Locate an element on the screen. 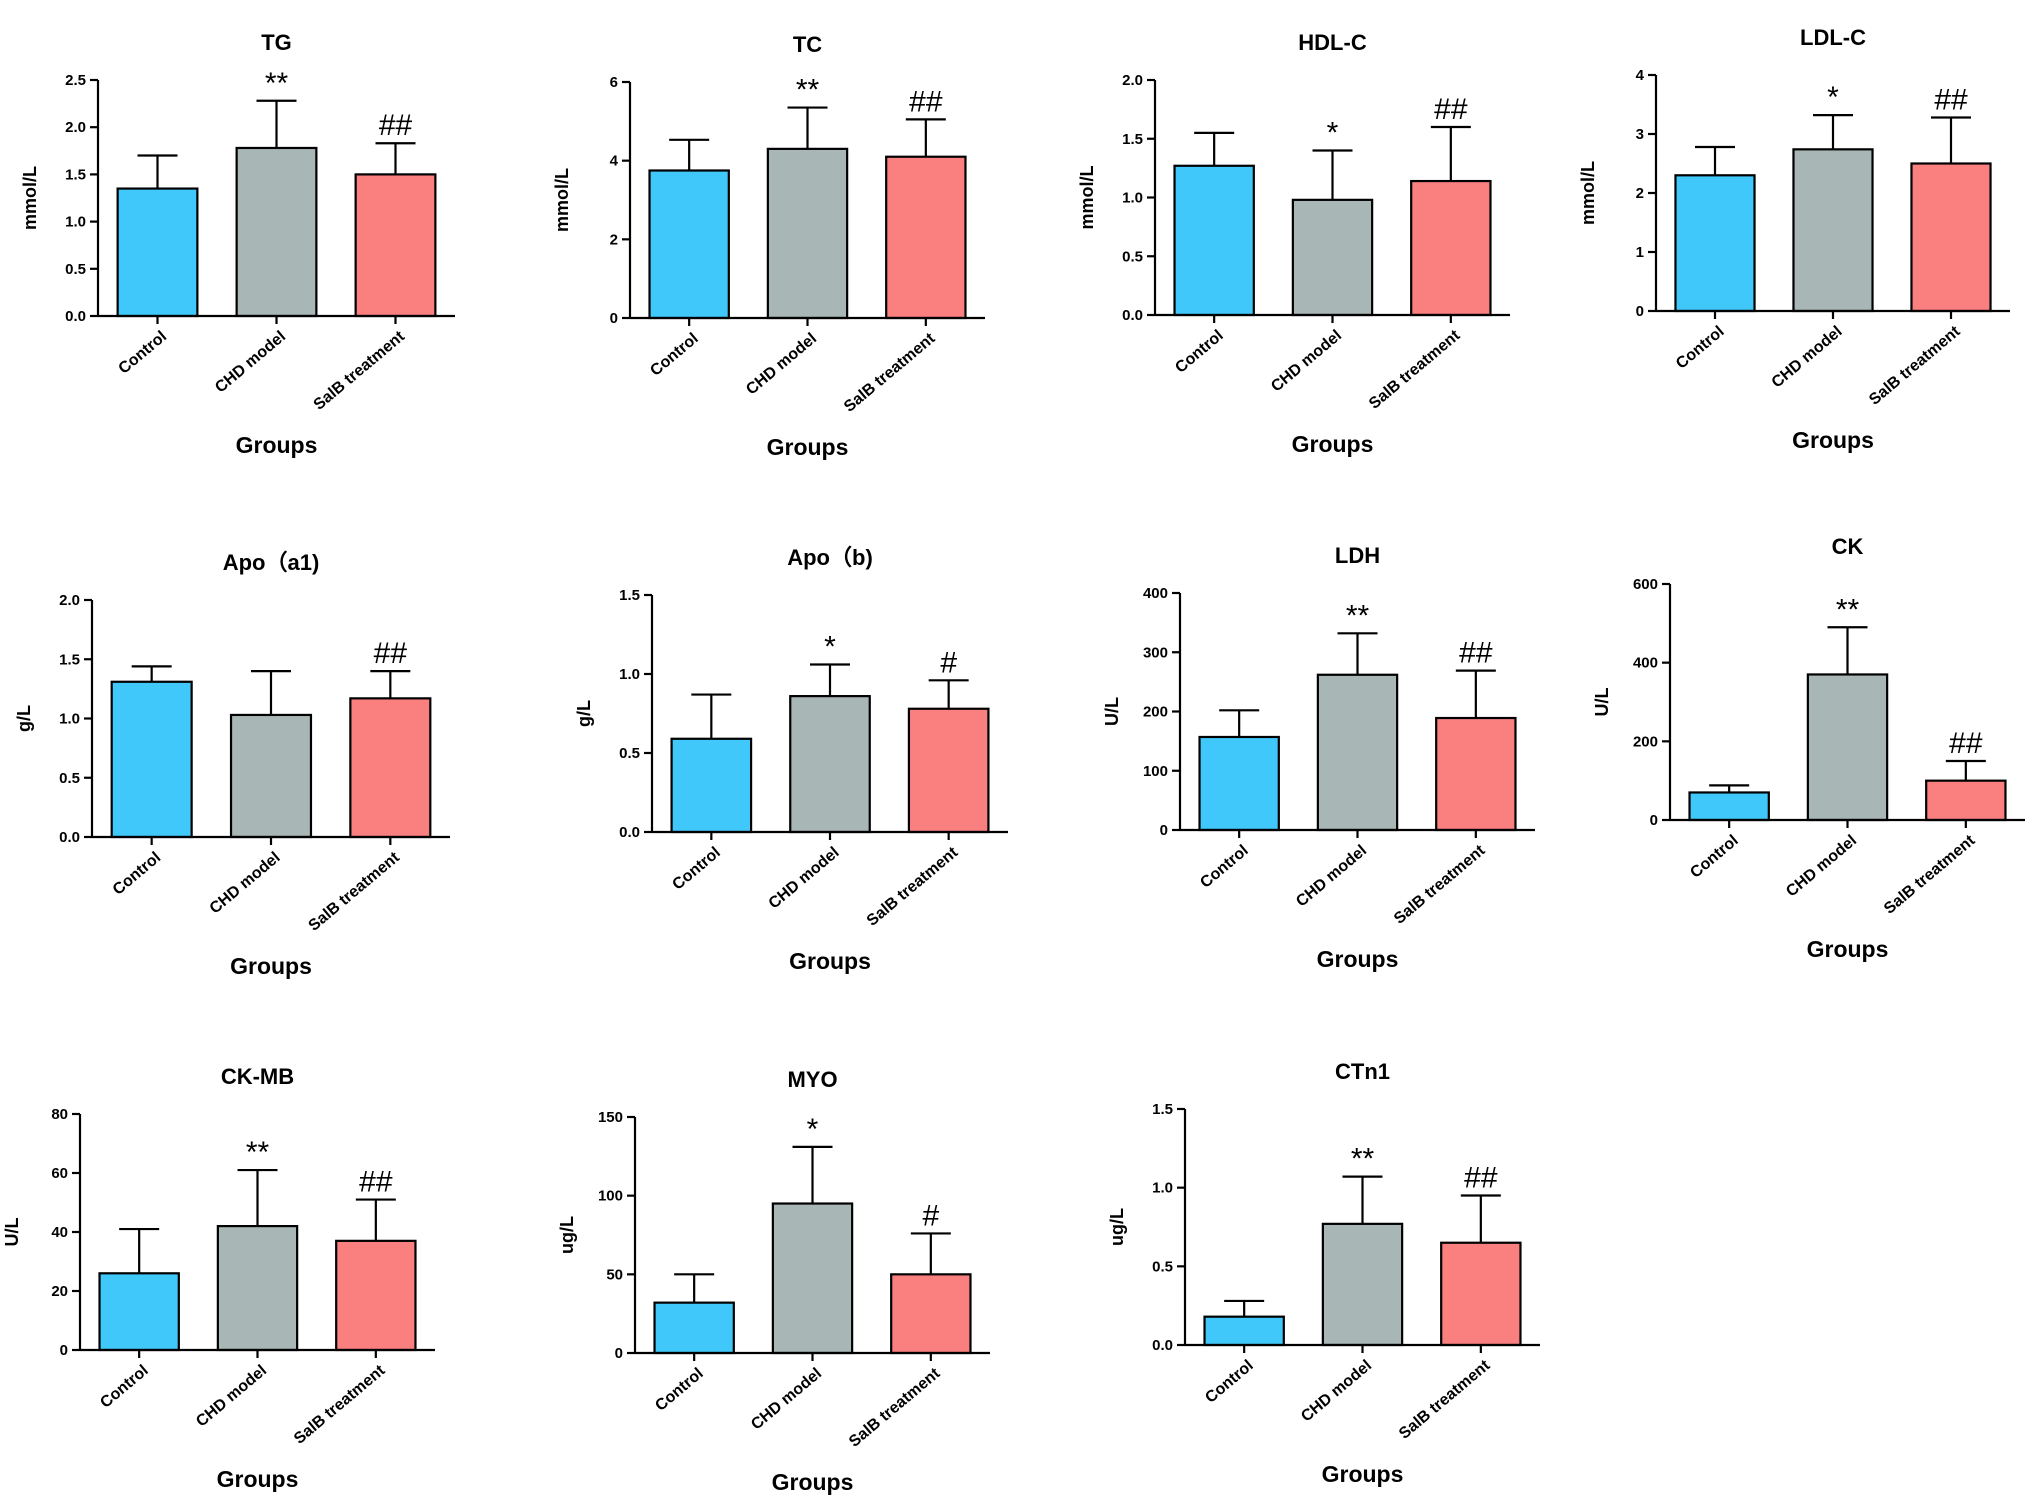  significance-mark: # is located at coordinates (930, 1215).